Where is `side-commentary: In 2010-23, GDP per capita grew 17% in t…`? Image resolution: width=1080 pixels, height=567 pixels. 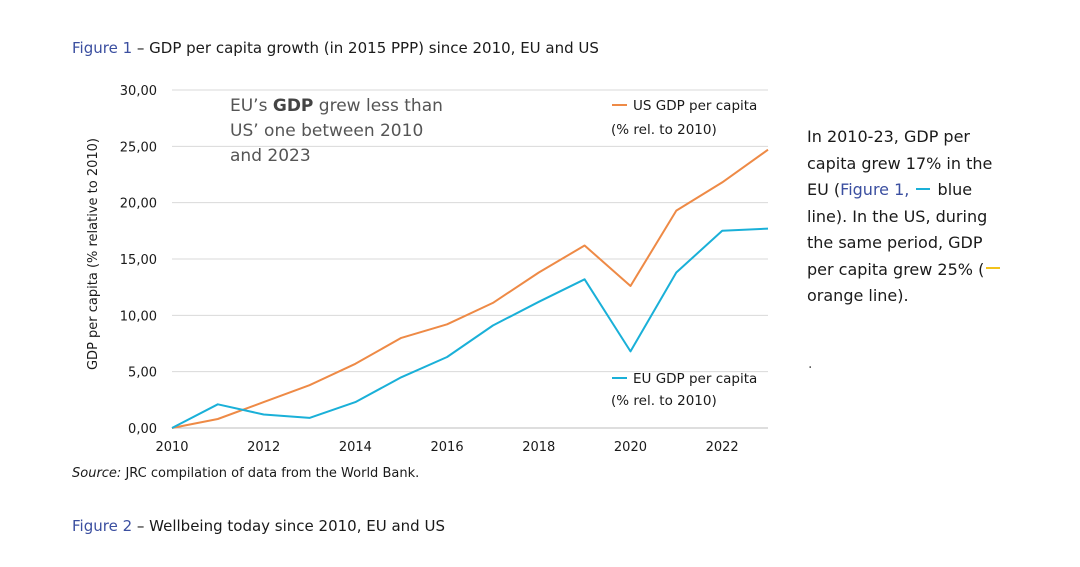 side-commentary: In 2010-23, GDP per capita grew 17% in t… is located at coordinates (907, 217).